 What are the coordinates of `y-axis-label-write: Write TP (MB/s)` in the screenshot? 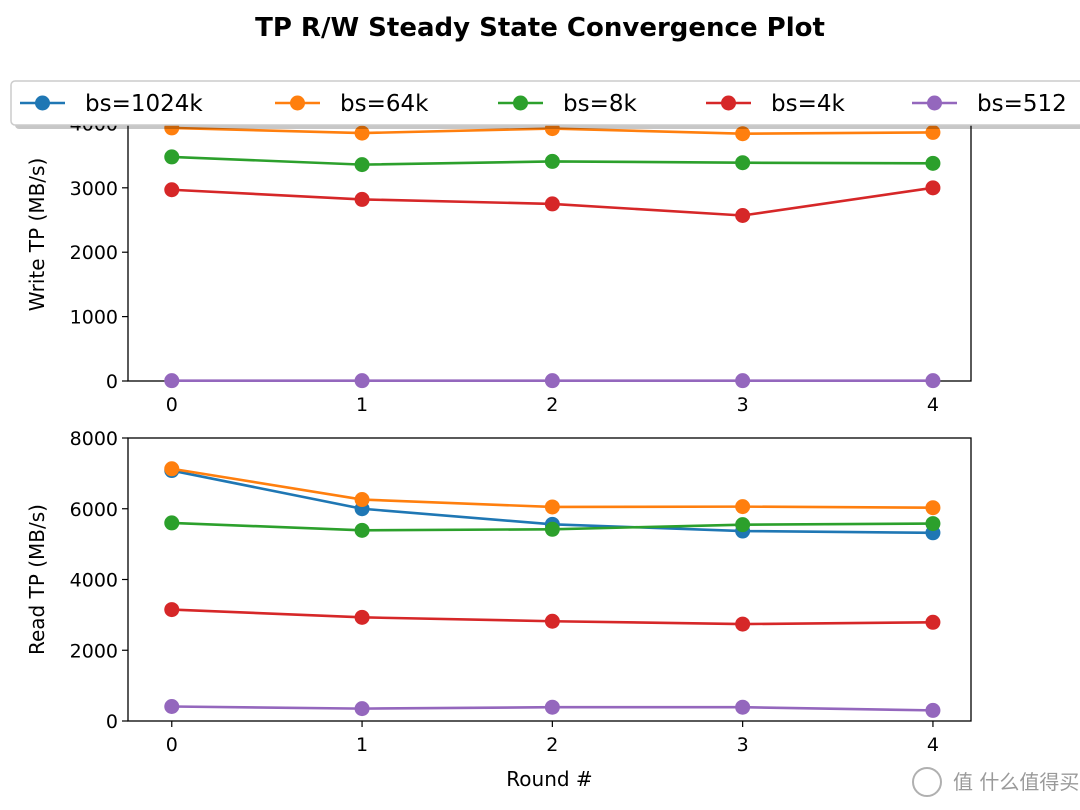 It's located at (37, 235).